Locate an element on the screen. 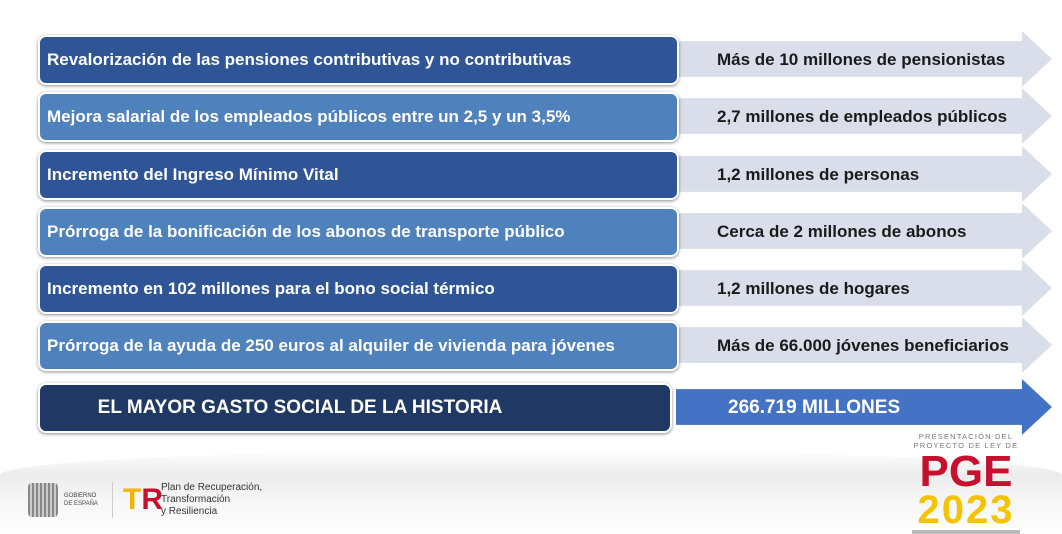 The width and height of the screenshot is (1062, 534). total-label: EL MAYOR GASTO SOCIAL DE LA HISTORIA is located at coordinates (300, 407).